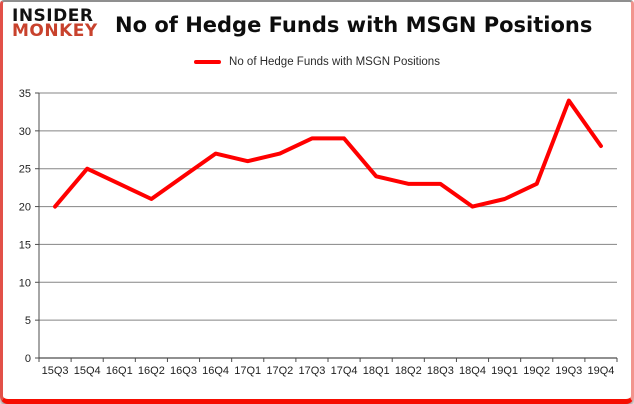 Image resolution: width=634 pixels, height=404 pixels. What do you see at coordinates (334, 62) in the screenshot?
I see `legend-series-label: No of Hedge Funds with MSGN Positions` at bounding box center [334, 62].